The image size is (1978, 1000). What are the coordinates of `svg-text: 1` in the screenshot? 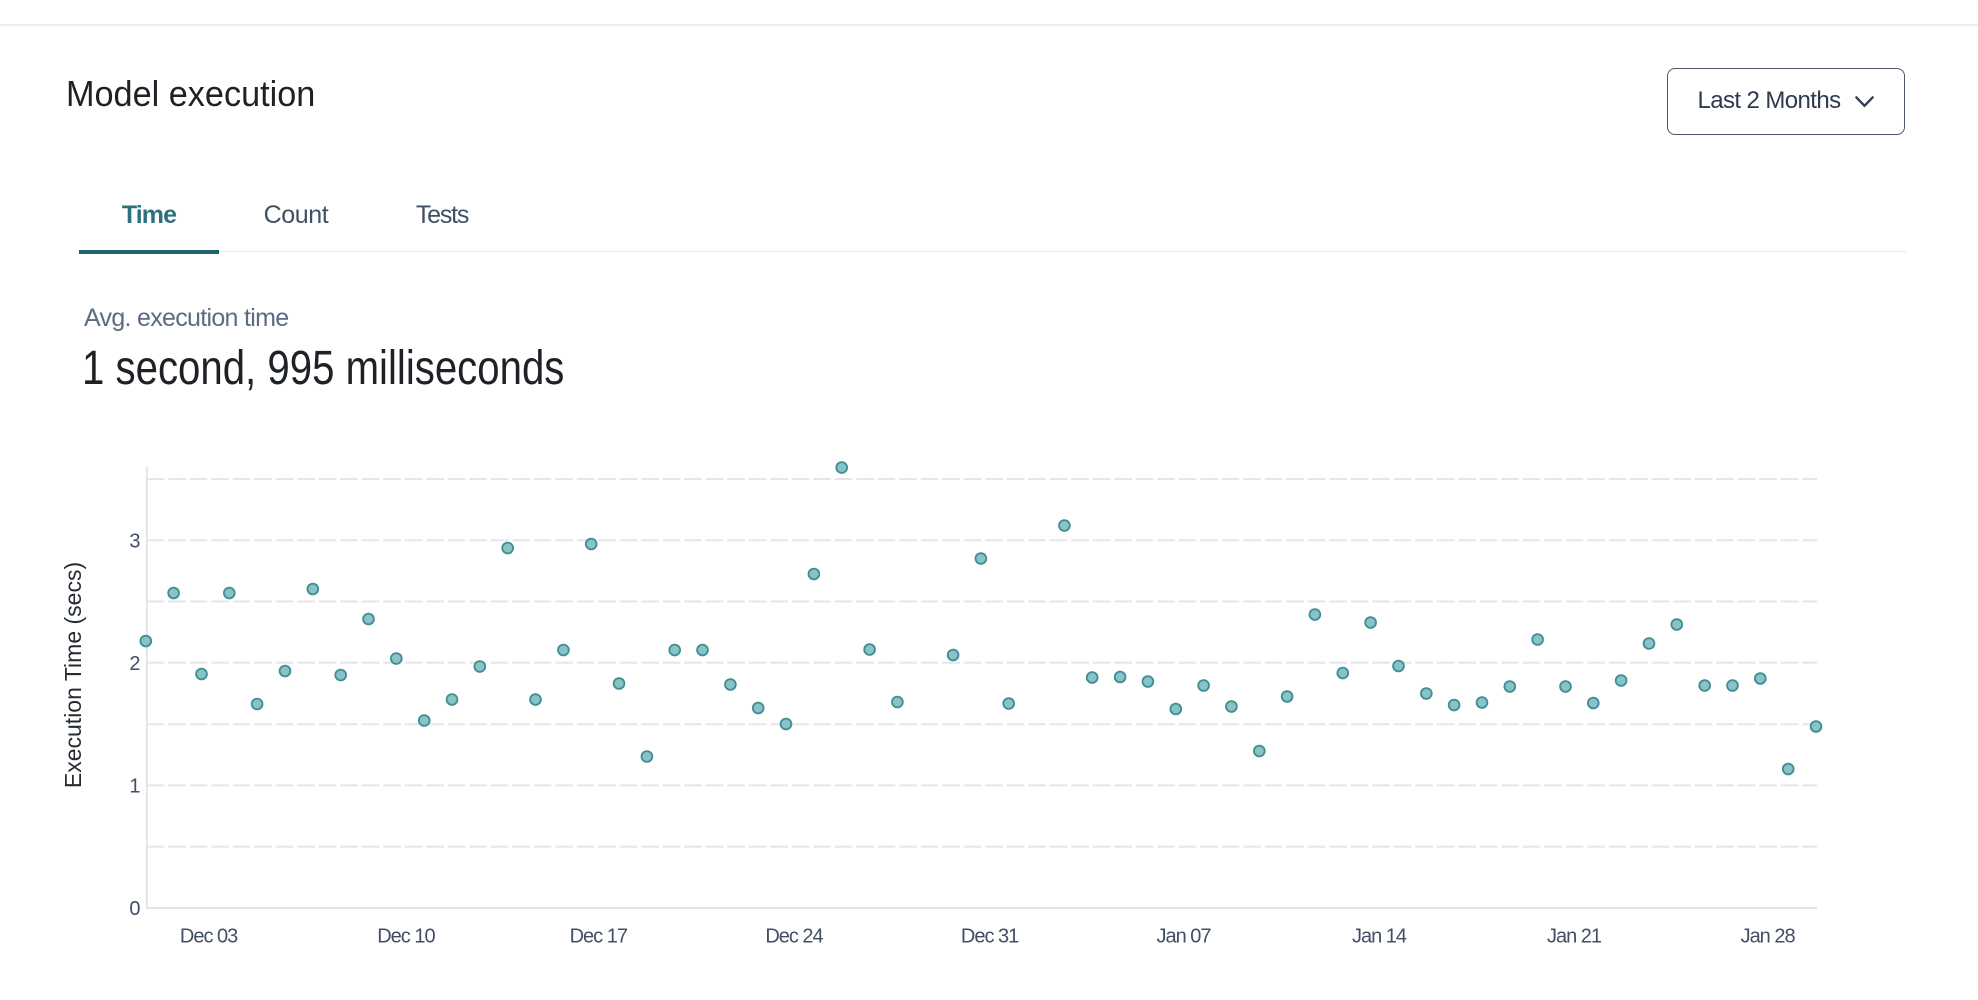 It's located at (134, 787).